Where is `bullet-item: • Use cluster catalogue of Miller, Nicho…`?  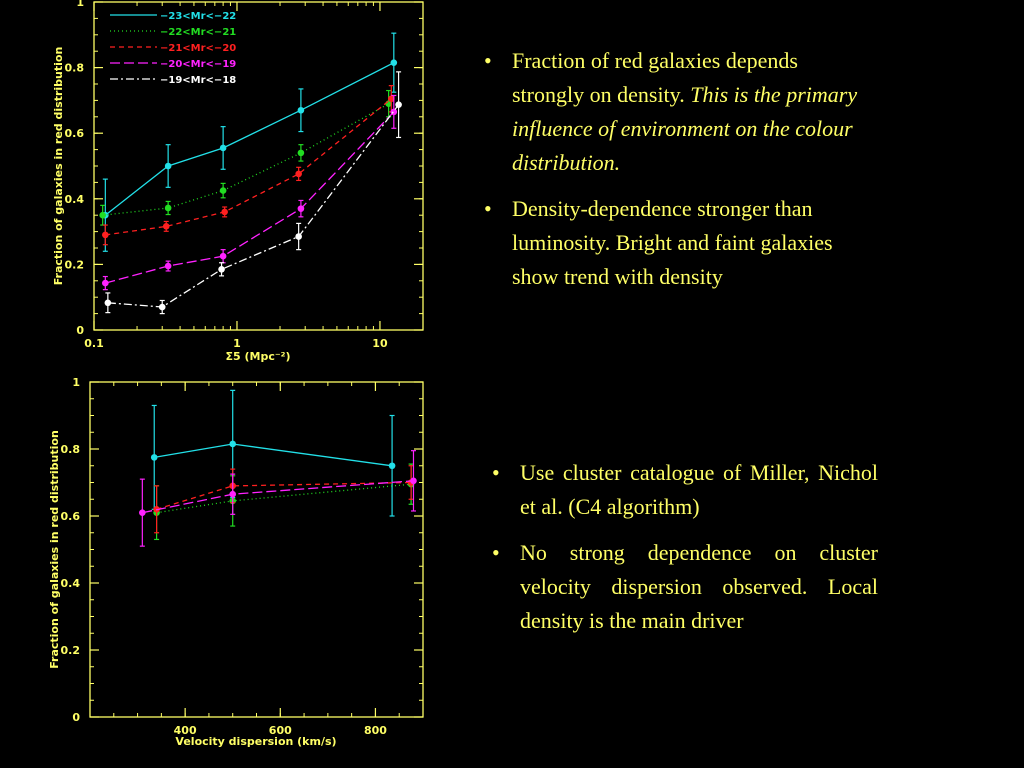 bullet-item: • Use cluster catalogue of Miller, Nicho… is located at coordinates (683, 490).